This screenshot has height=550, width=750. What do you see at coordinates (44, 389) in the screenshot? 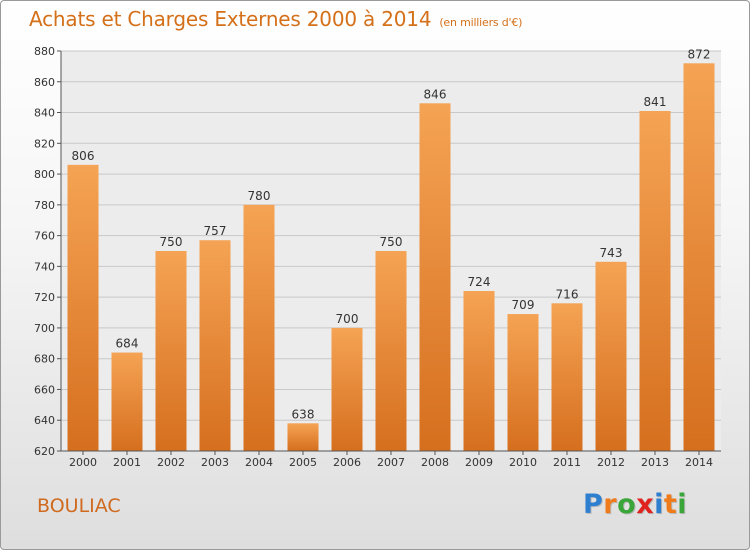
I see `y-tick-label: 660` at bounding box center [44, 389].